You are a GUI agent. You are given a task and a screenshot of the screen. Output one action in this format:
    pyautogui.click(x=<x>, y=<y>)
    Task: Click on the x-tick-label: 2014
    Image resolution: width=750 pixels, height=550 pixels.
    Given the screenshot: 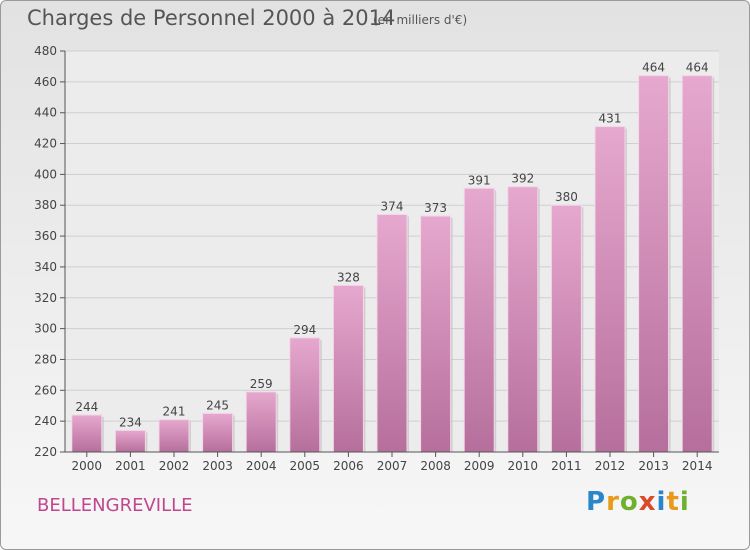 What is the action you would take?
    pyautogui.click(x=697, y=466)
    